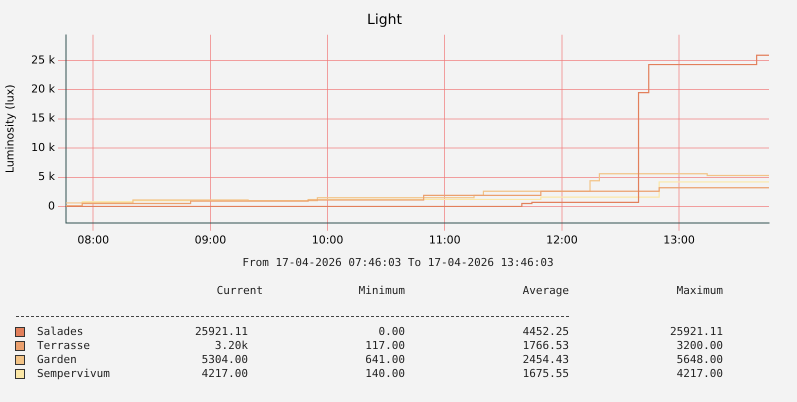  What do you see at coordinates (699, 345) in the screenshot?
I see `text: 3200.00` at bounding box center [699, 345].